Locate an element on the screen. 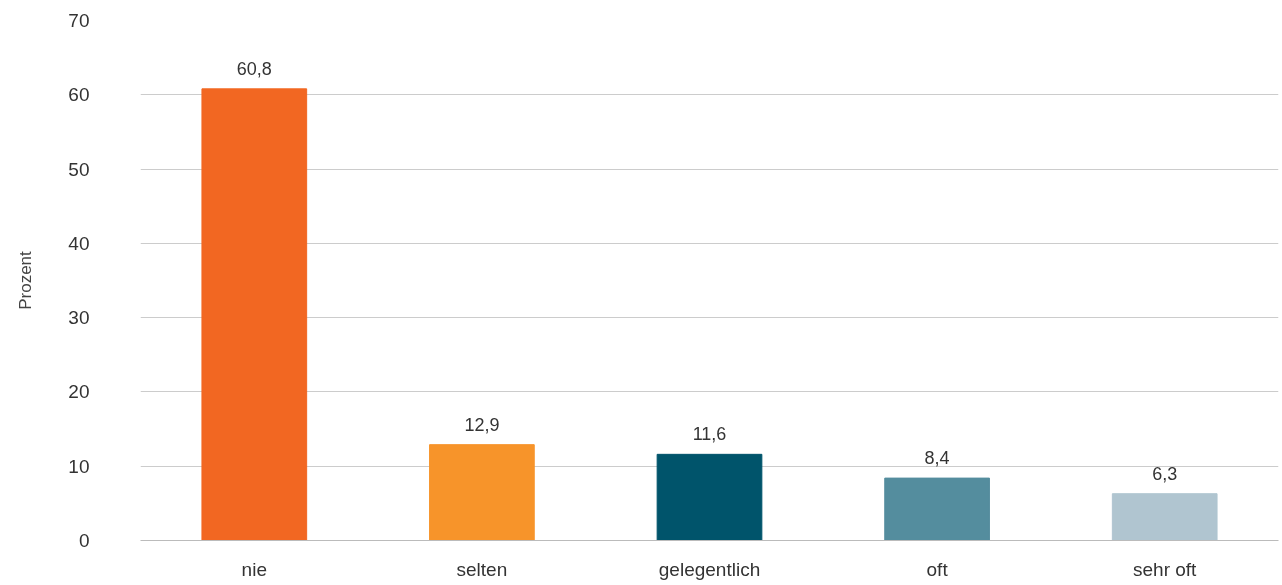 This screenshot has height=585, width=1282. y-tick-label: 0 is located at coordinates (84, 540).